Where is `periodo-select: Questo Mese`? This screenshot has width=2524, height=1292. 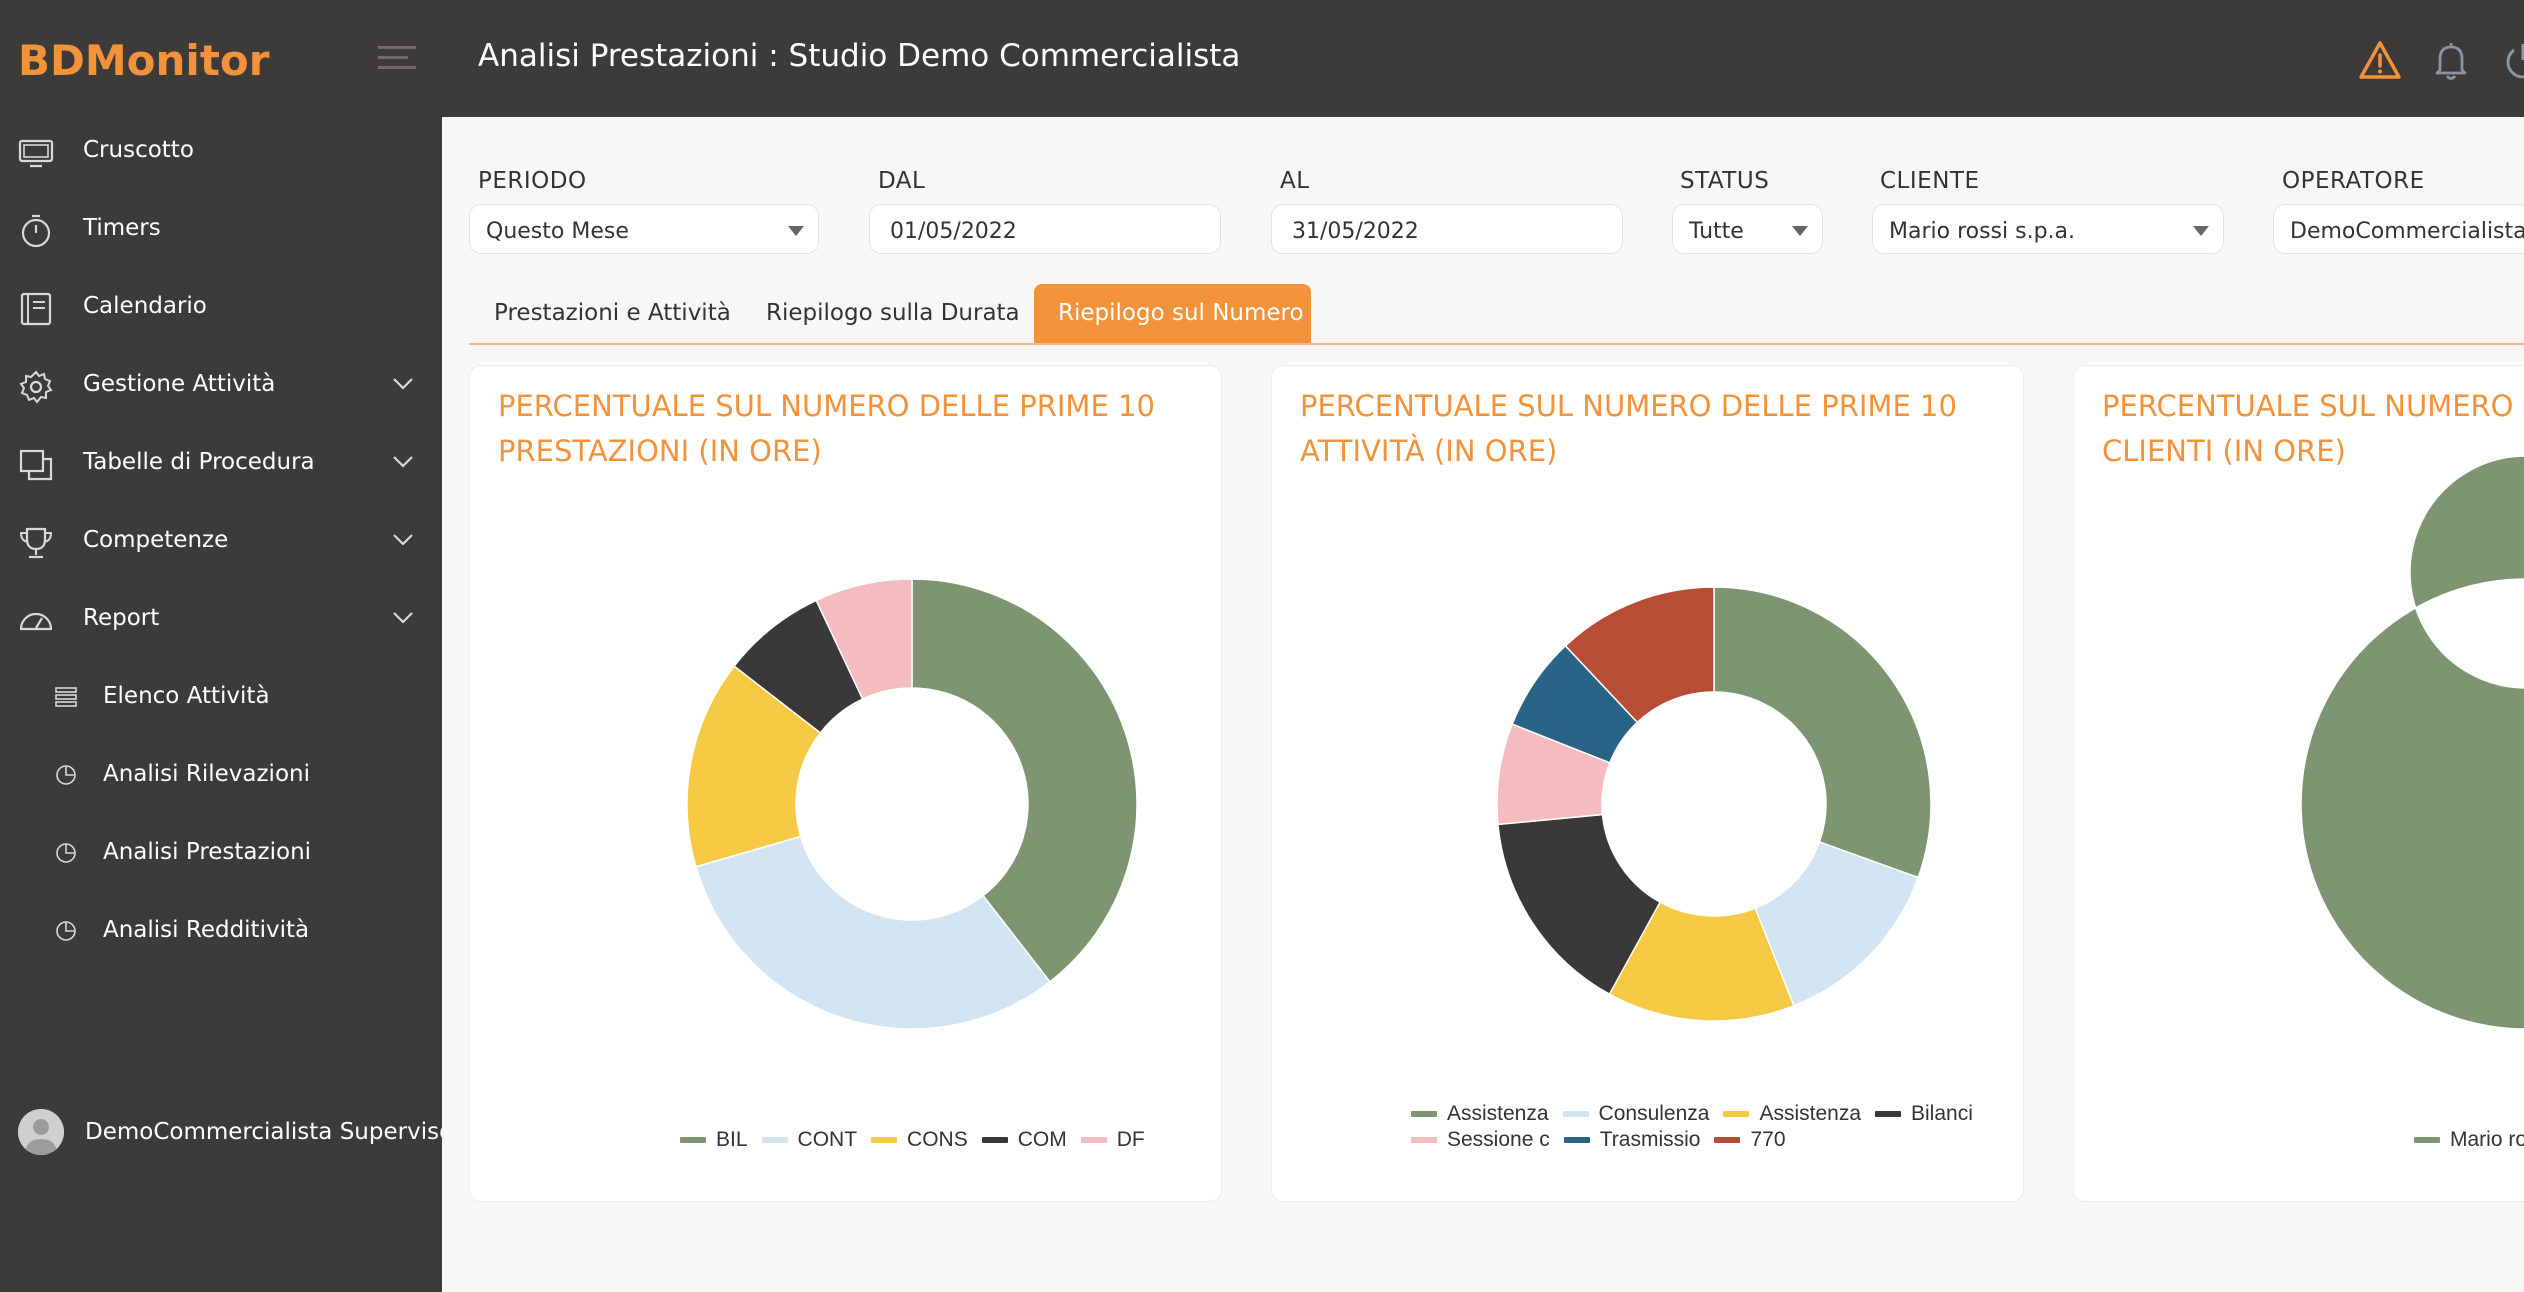
periodo-select: Questo Mese is located at coordinates (644, 229).